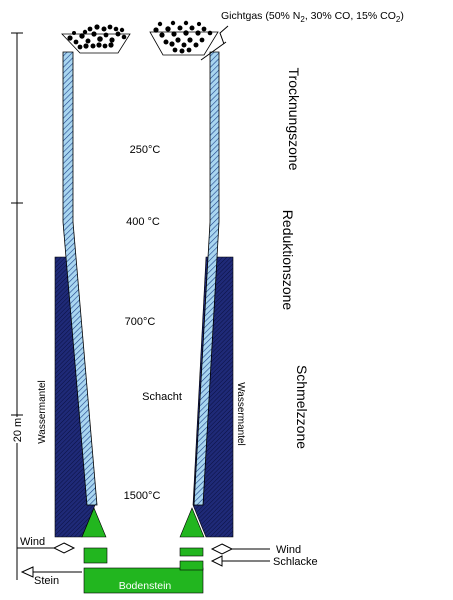 This screenshot has height=600, width=453. Describe the element at coordinates (206, 278) in the screenshot. I see `shaft-wall-right` at that location.